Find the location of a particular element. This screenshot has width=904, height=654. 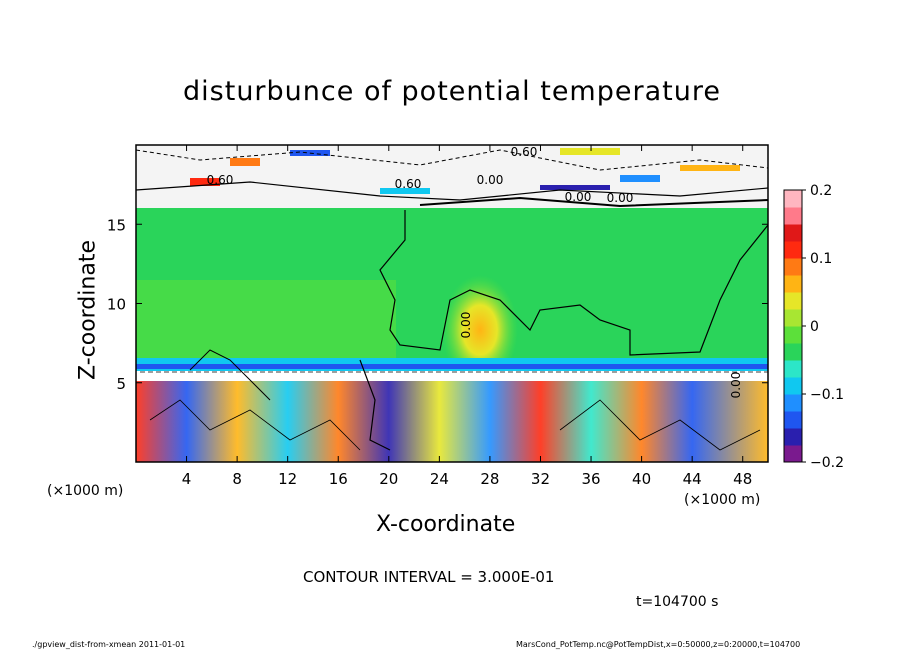

contour-interval-text: CONTOUR INTERVAL = 3.000E-01 is located at coordinates (429, 577).